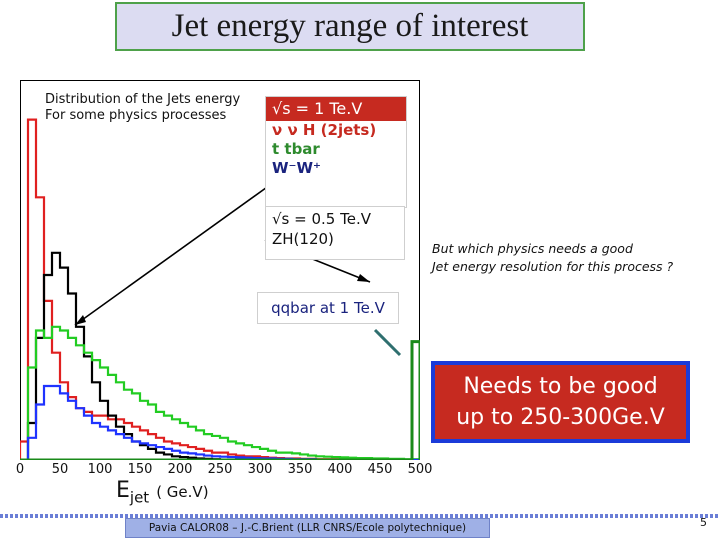  Describe the element at coordinates (260, 469) in the screenshot. I see `x-tick-label: 300` at that location.